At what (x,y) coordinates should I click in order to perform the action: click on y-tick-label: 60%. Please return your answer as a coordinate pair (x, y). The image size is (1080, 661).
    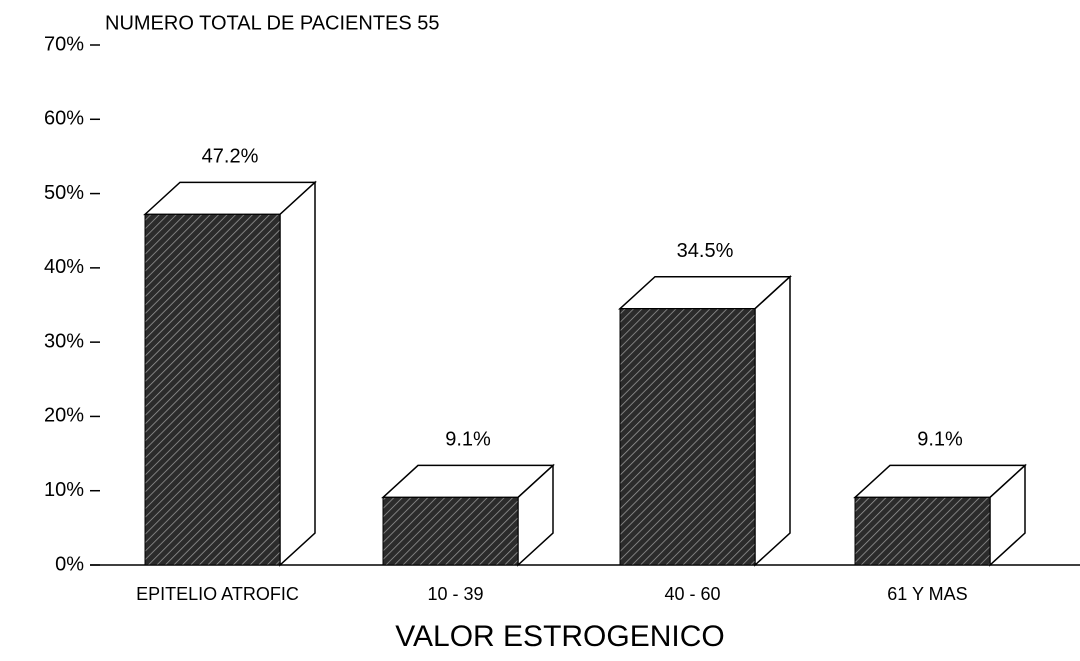
    Looking at the image, I should click on (64, 119).